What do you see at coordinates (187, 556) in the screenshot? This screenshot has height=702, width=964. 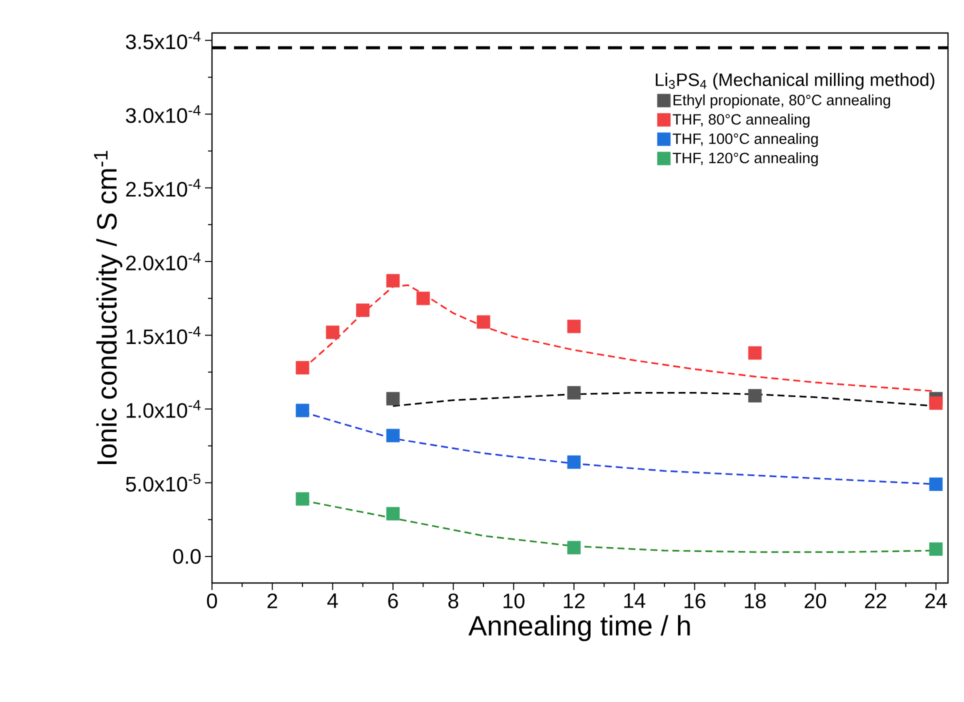 I see `y-tick-label: 0.0` at bounding box center [187, 556].